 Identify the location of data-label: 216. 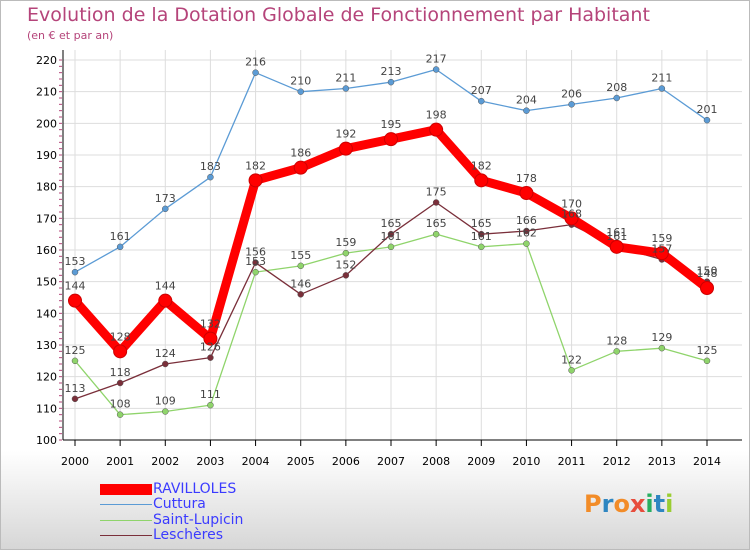
(255, 62).